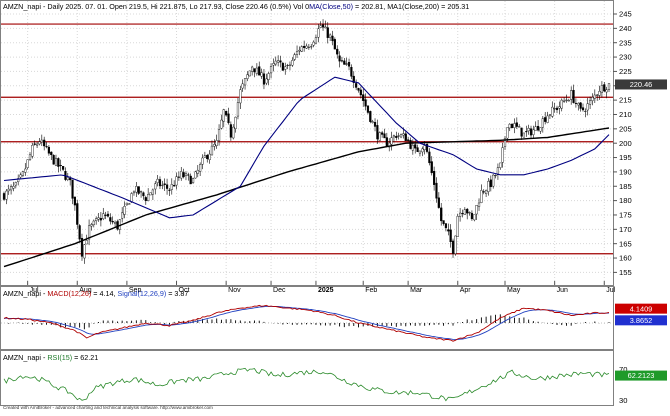 The image size is (670, 416). Describe the element at coordinates (307, 318) in the screenshot. I see `macd-panel-frame` at that location.